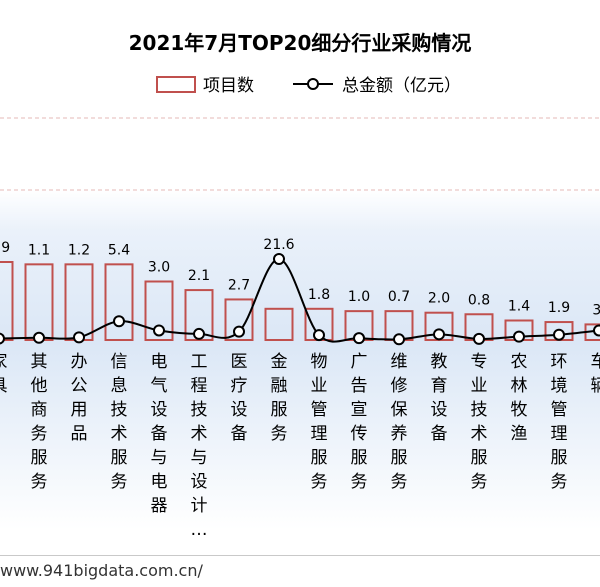 This screenshot has width=600, height=587. Describe the element at coordinates (519, 307) in the screenshot. I see `data-label: 1.4` at that location.